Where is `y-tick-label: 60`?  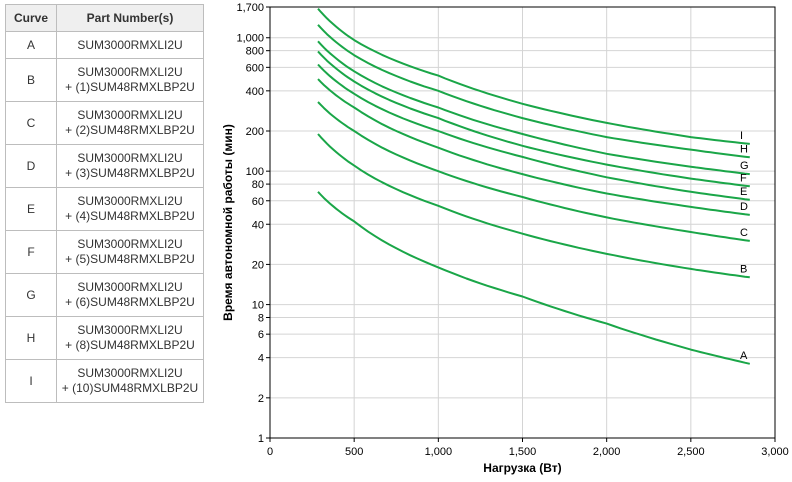
y-tick-label: 60 is located at coordinates (258, 202).